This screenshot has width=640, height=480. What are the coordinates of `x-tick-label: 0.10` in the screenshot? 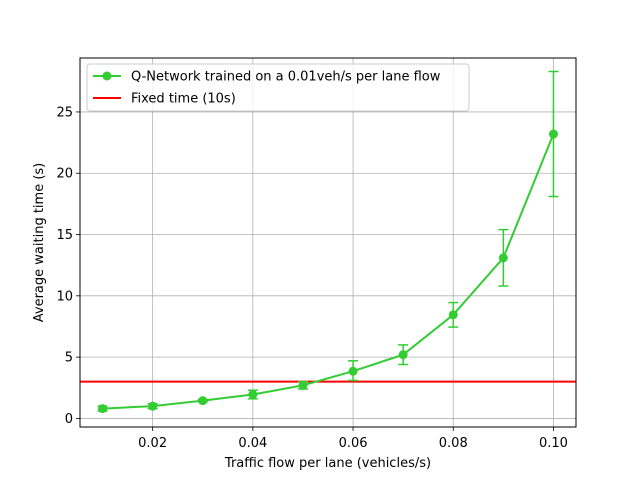 It's located at (553, 443).